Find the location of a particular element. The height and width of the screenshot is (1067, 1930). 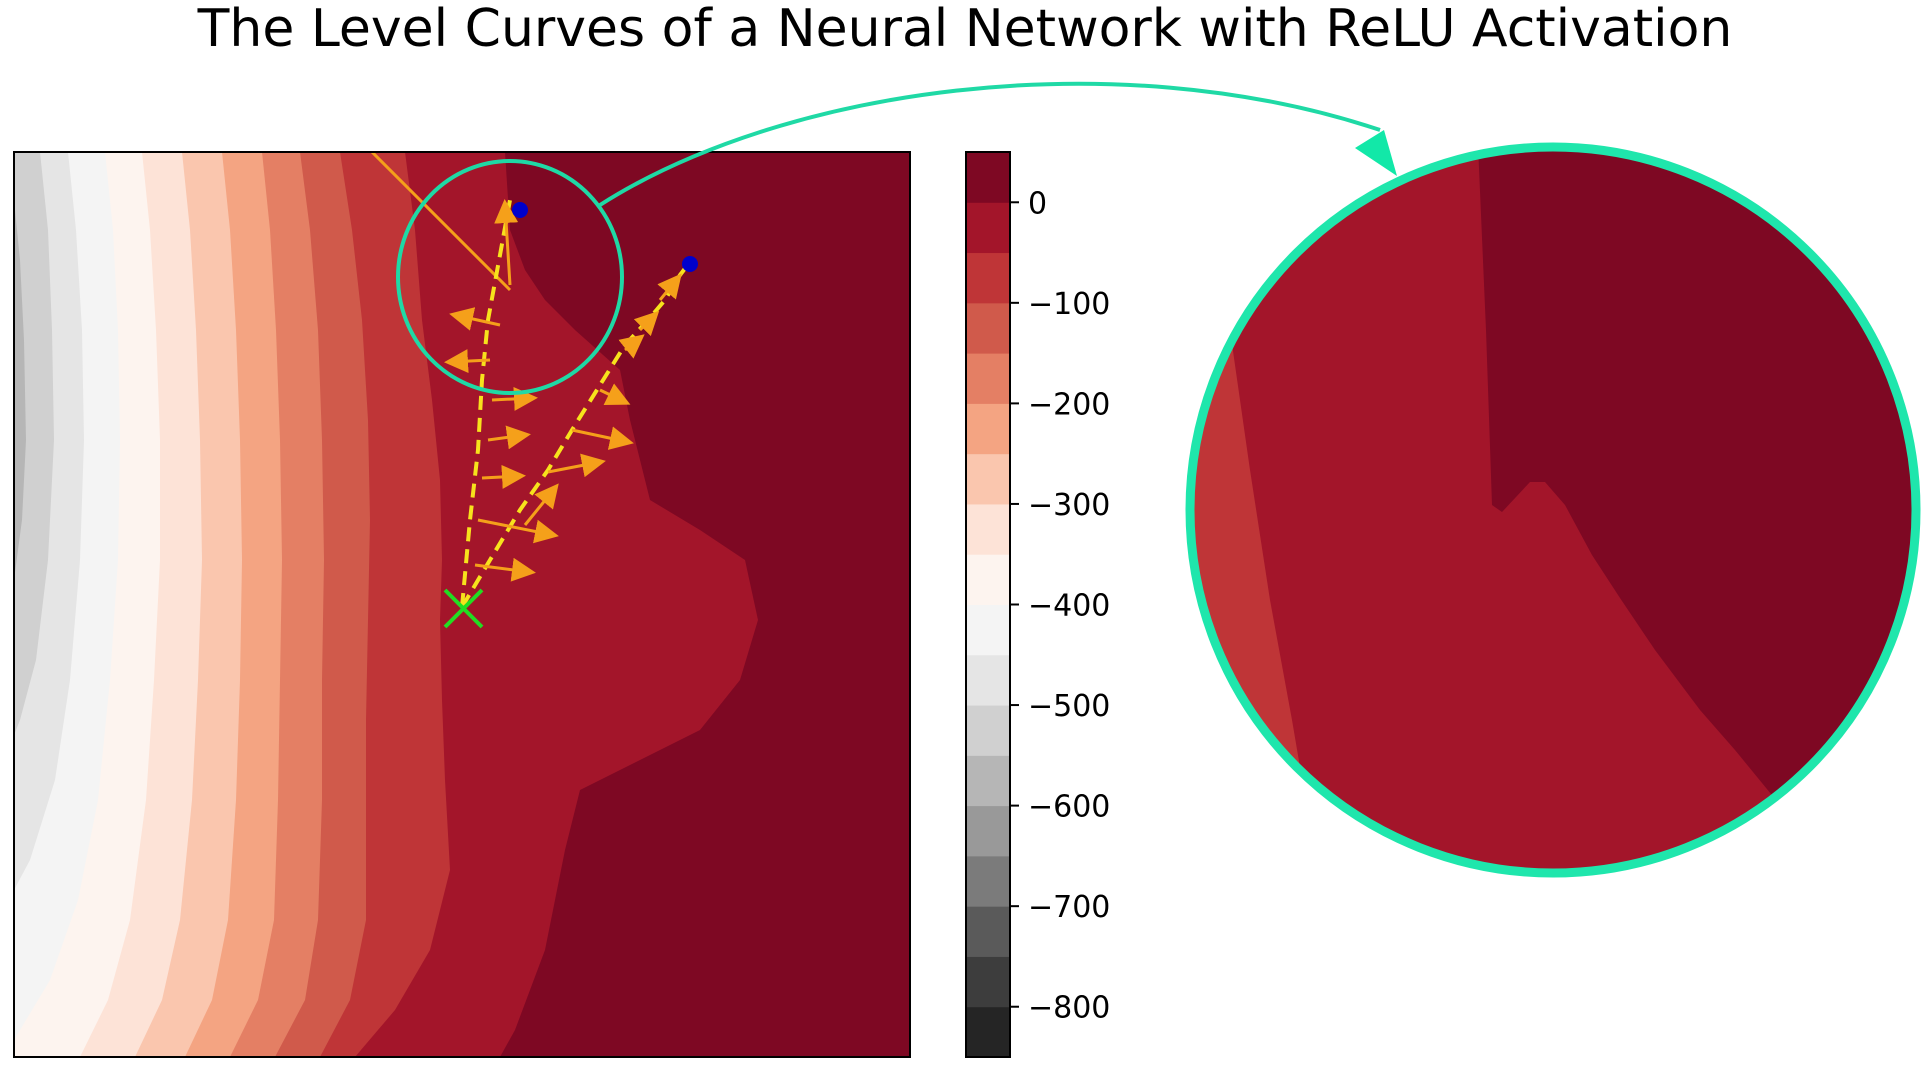

gradient-arrows is located at coordinates (563, 390).